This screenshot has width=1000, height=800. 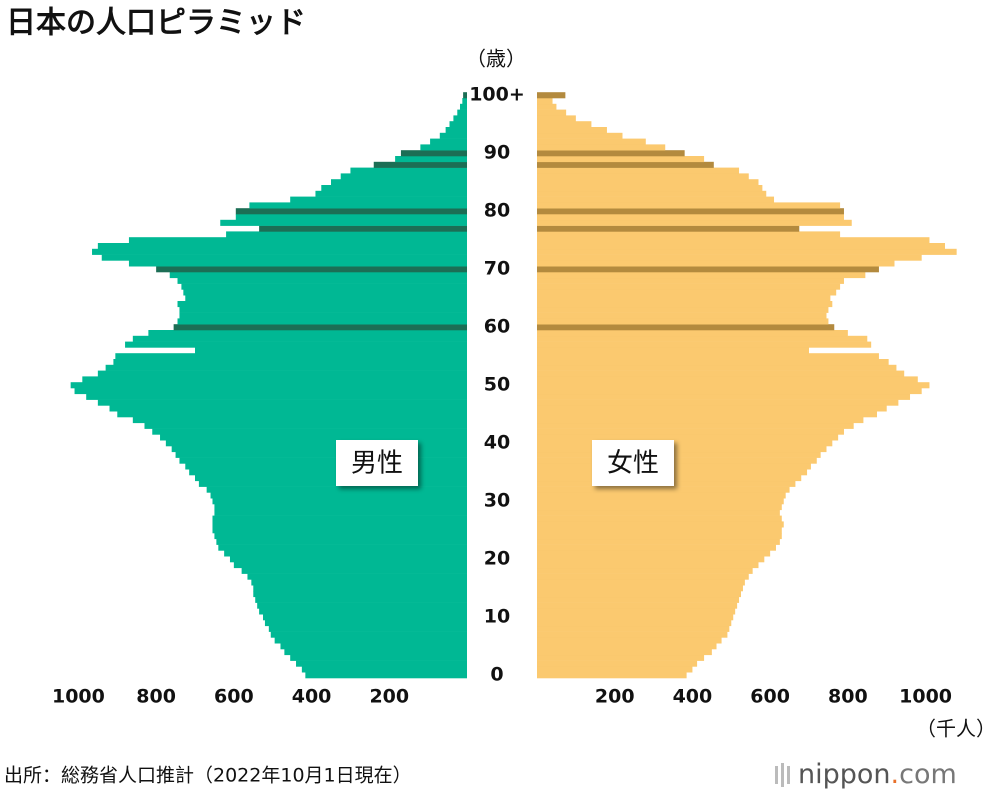 I want to click on y-tick-label: 20, so click(x=497, y=559).